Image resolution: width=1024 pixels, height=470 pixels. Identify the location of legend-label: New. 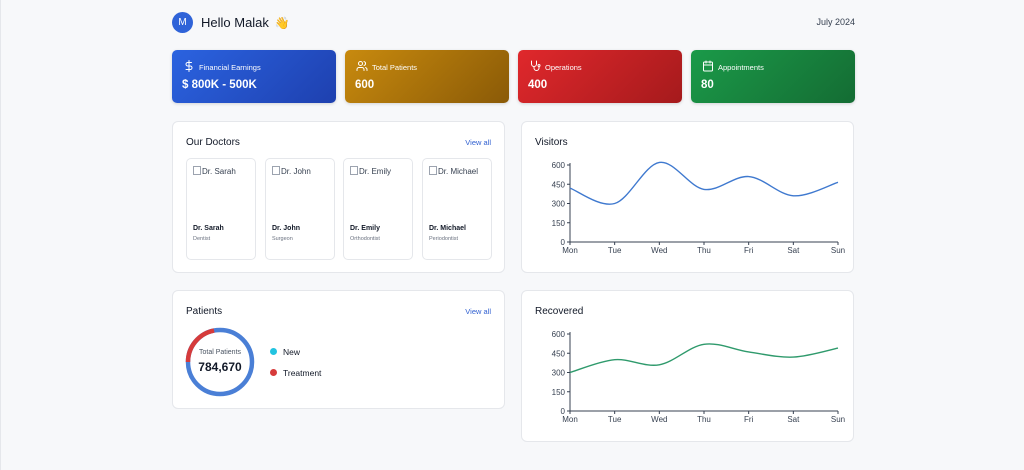
(292, 352).